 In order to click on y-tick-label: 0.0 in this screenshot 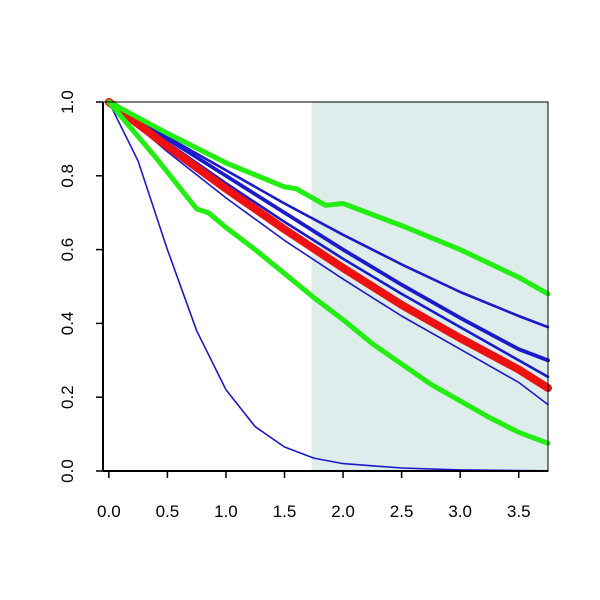, I will do `click(67, 471)`.